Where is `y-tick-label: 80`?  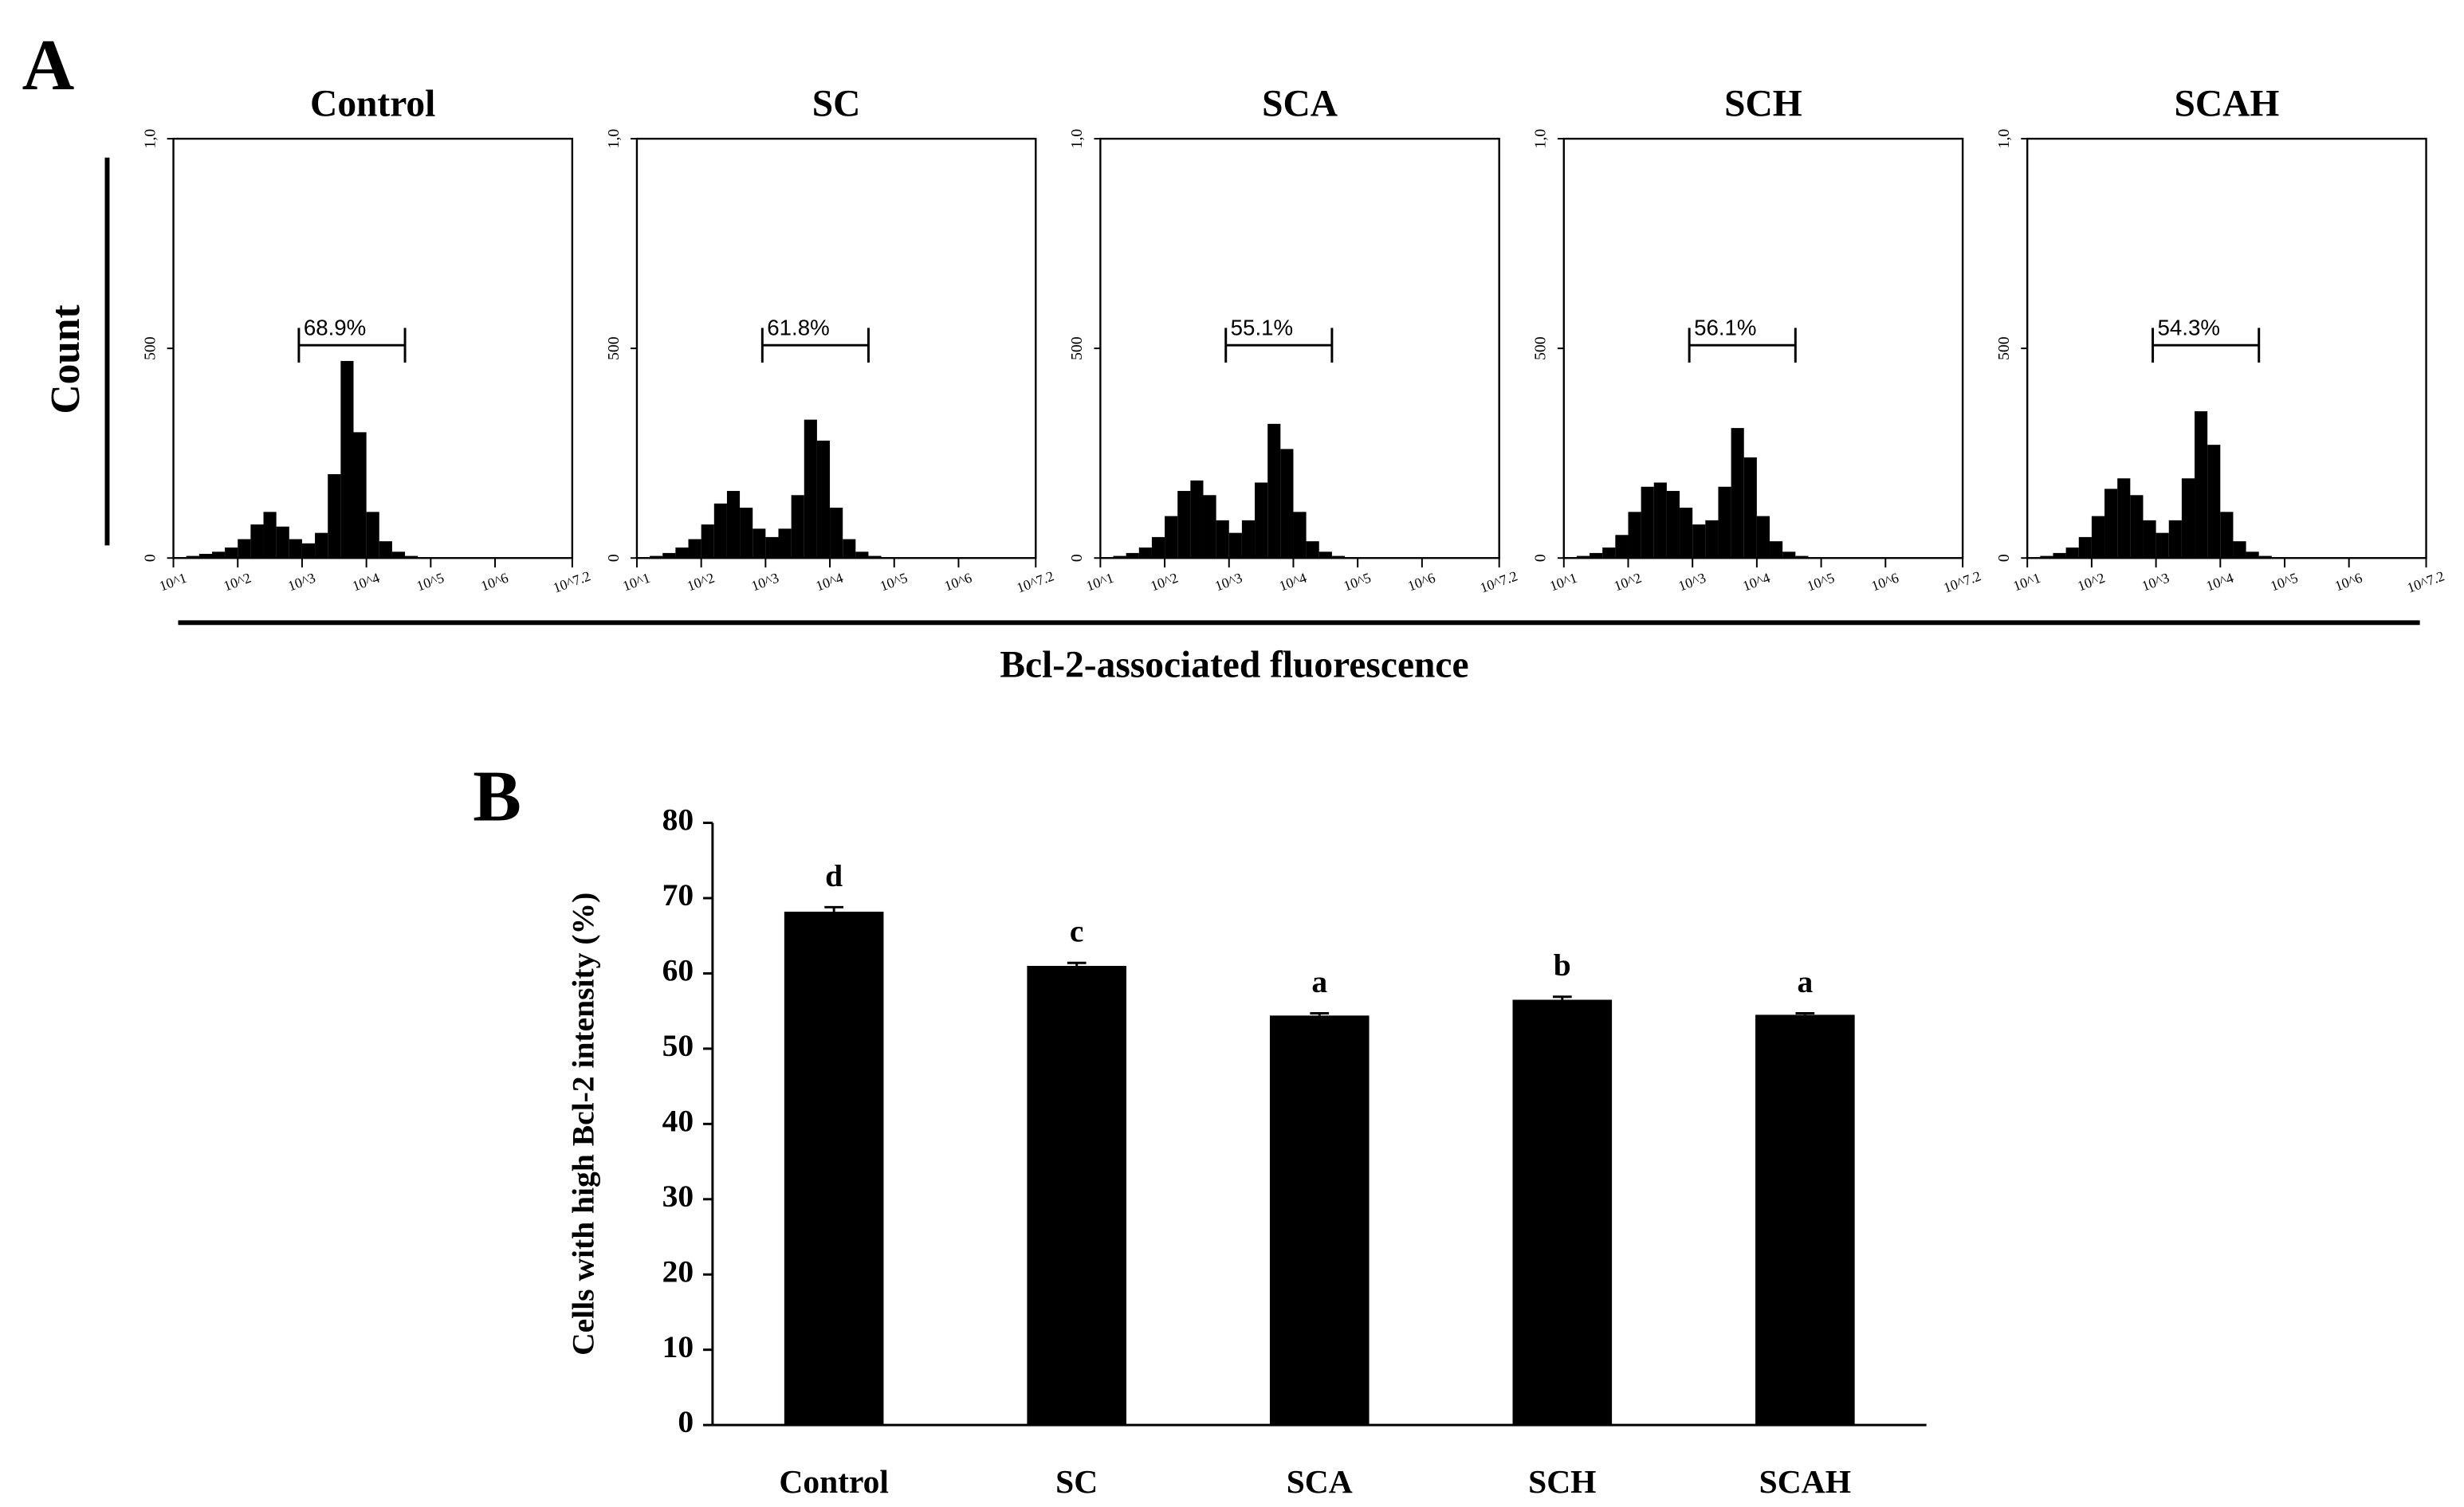 y-tick-label: 80 is located at coordinates (678, 820).